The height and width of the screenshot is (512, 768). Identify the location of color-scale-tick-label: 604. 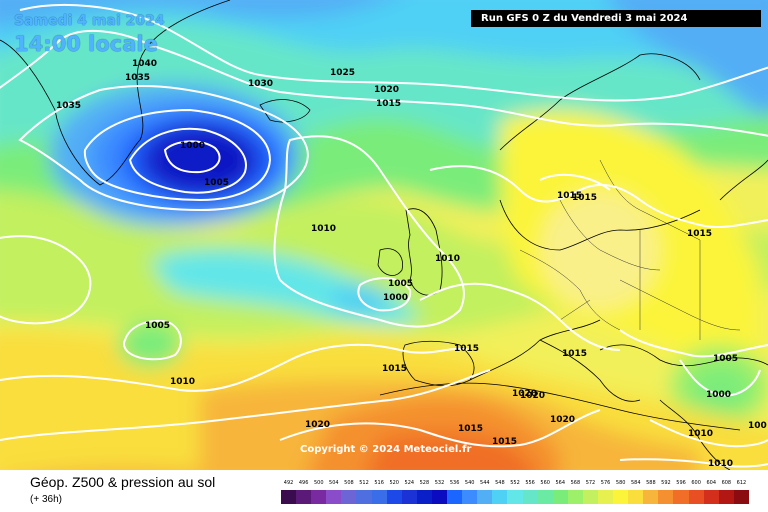
(711, 483).